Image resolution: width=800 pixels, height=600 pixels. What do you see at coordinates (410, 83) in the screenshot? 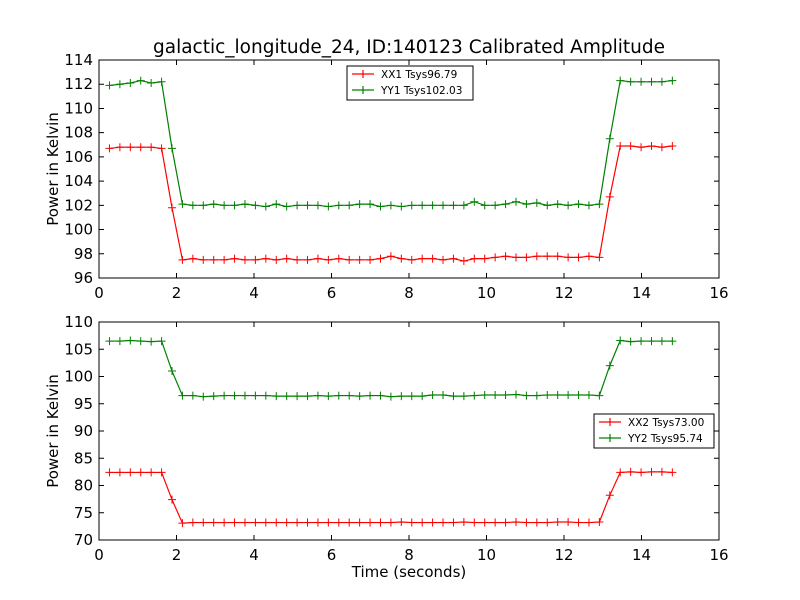
I see `legend-box` at bounding box center [410, 83].